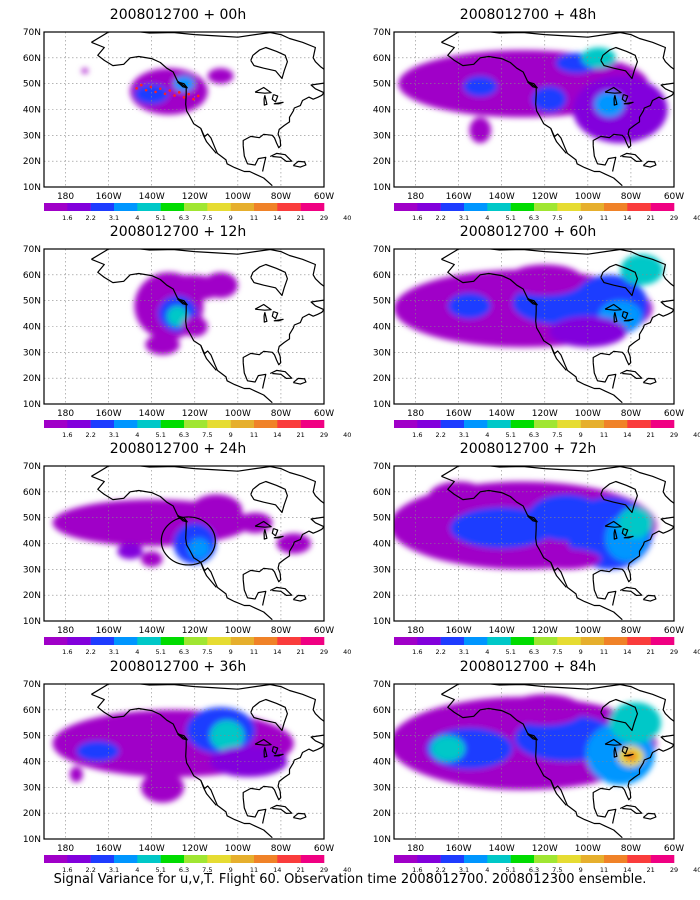 The height and width of the screenshot is (900, 700). What do you see at coordinates (178, 667) in the screenshot?
I see `panel-title: 2008012700 + 36h` at bounding box center [178, 667].